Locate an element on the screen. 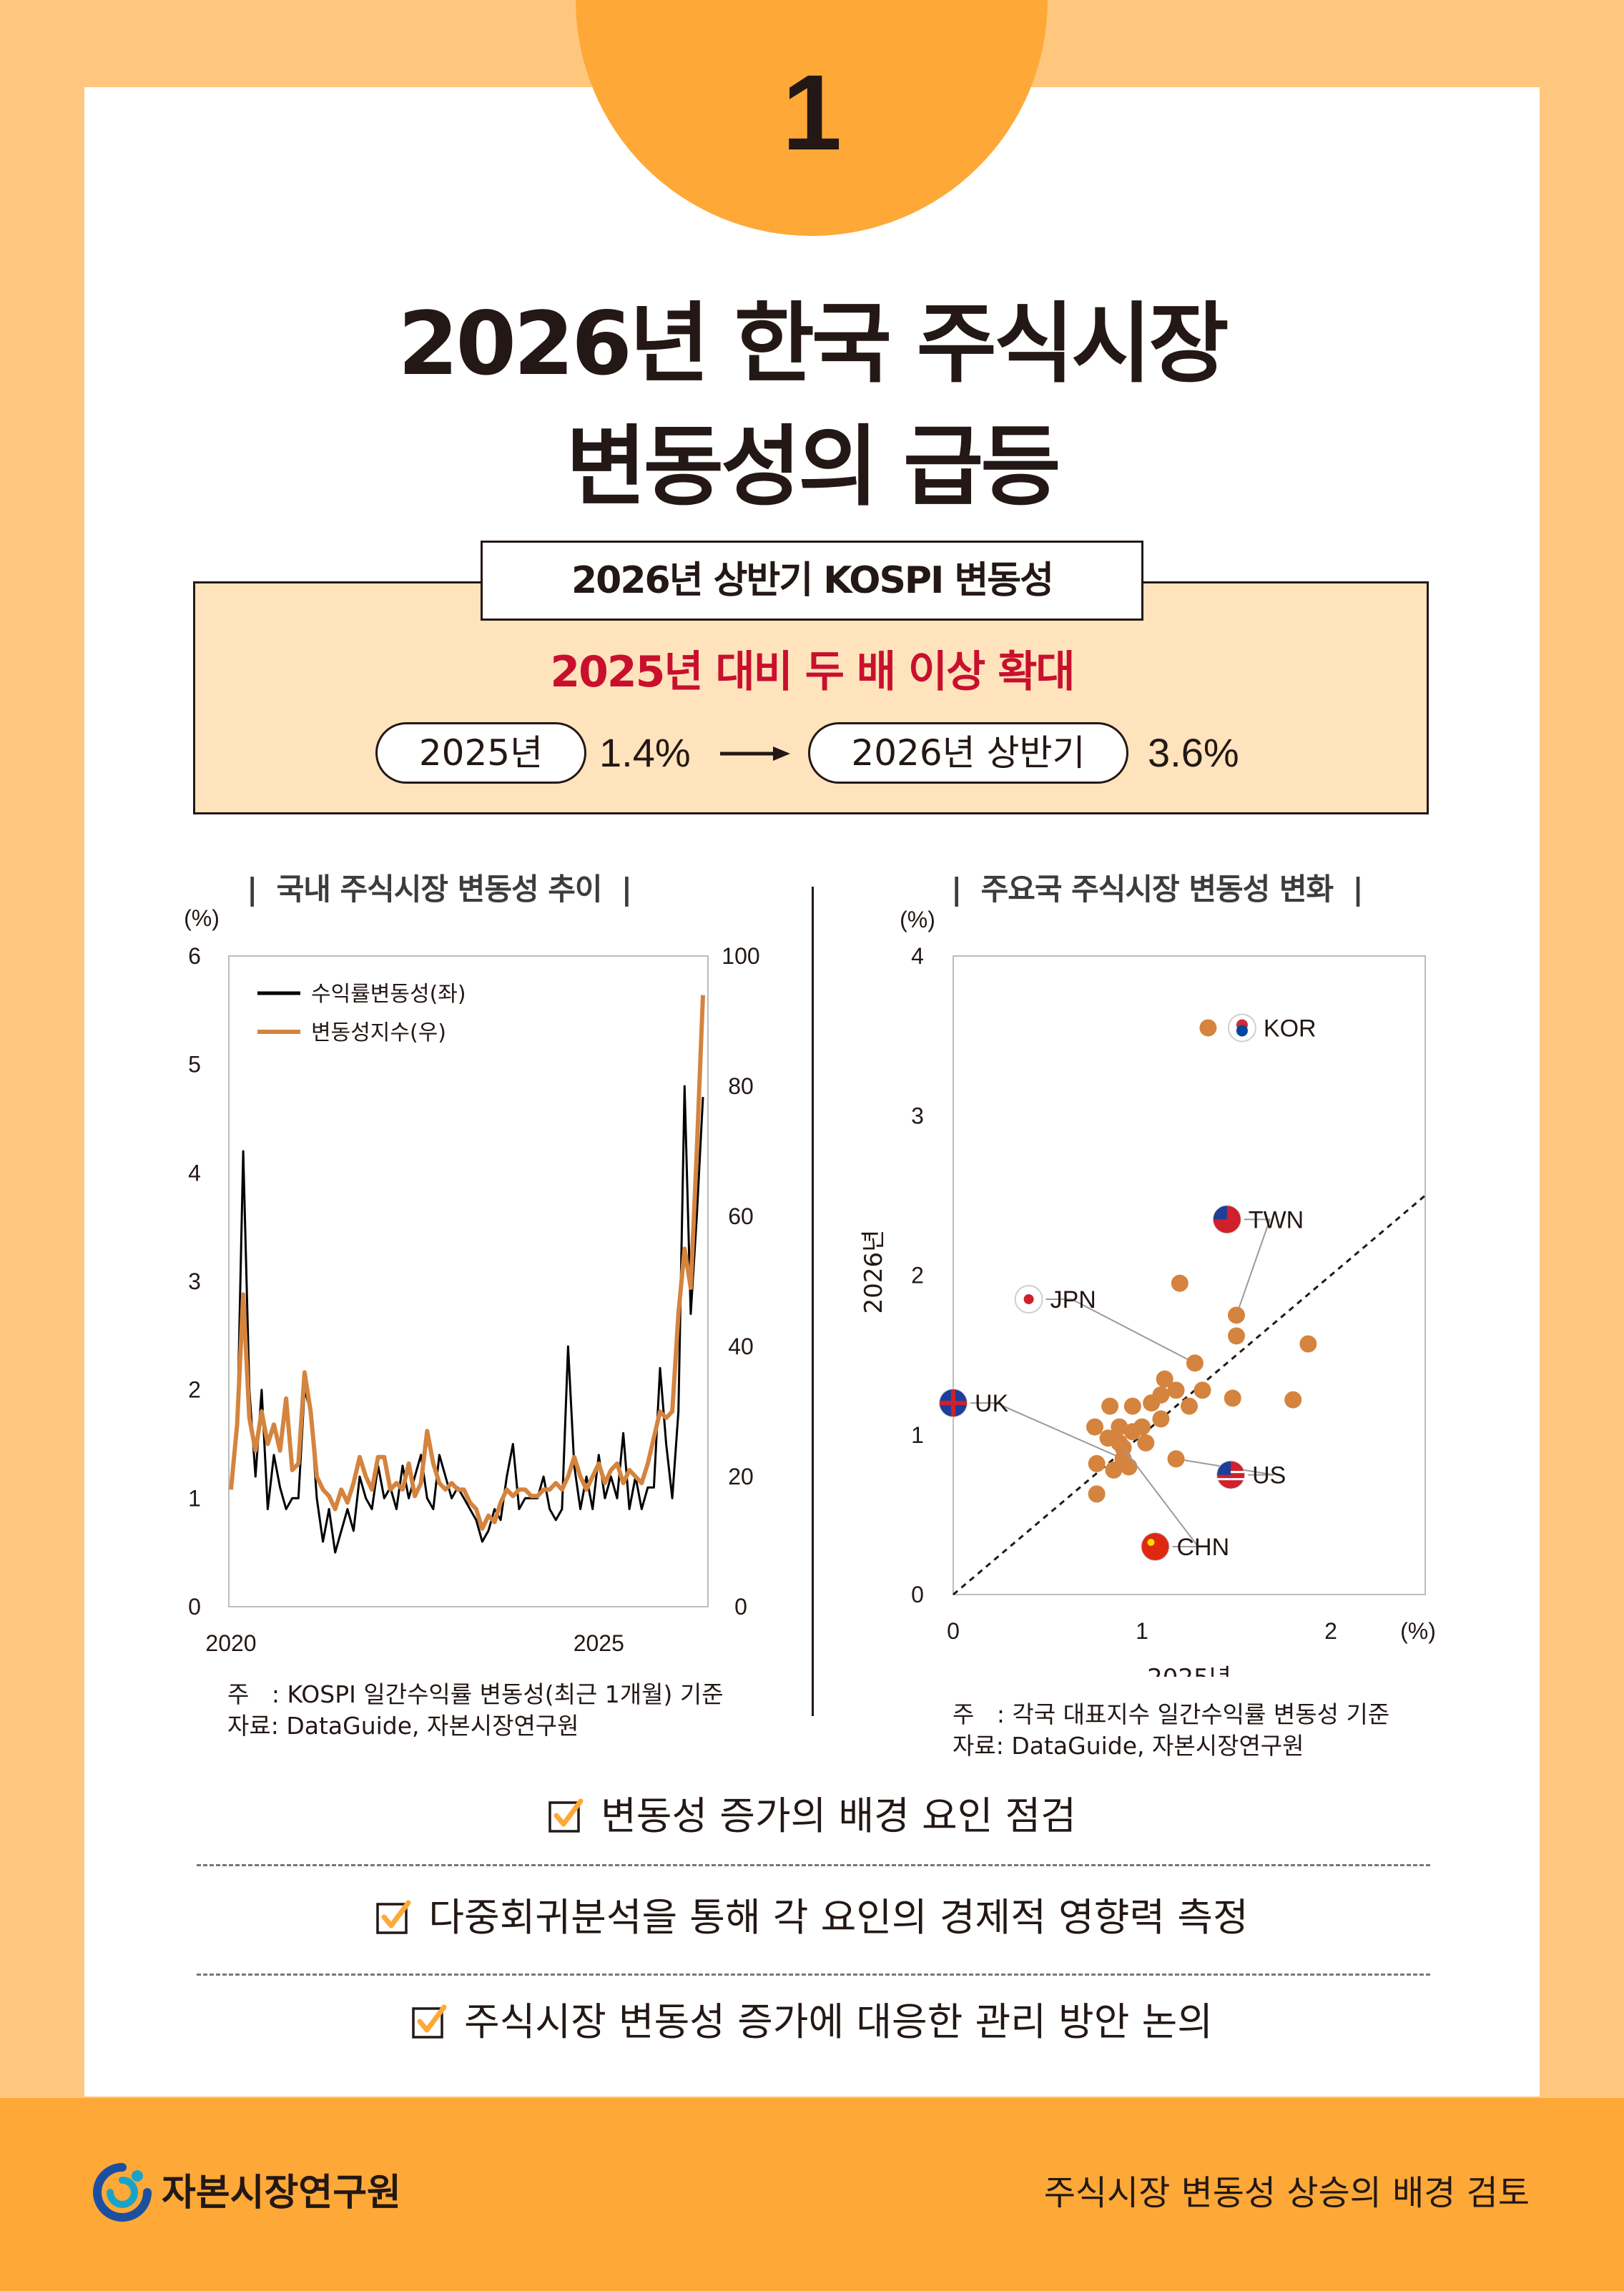 The height and width of the screenshot is (2291, 1624). checklist-item: 다중회귀분석을 통해 각 요인의 경제적 영향력 측정 is located at coordinates (812, 1918).